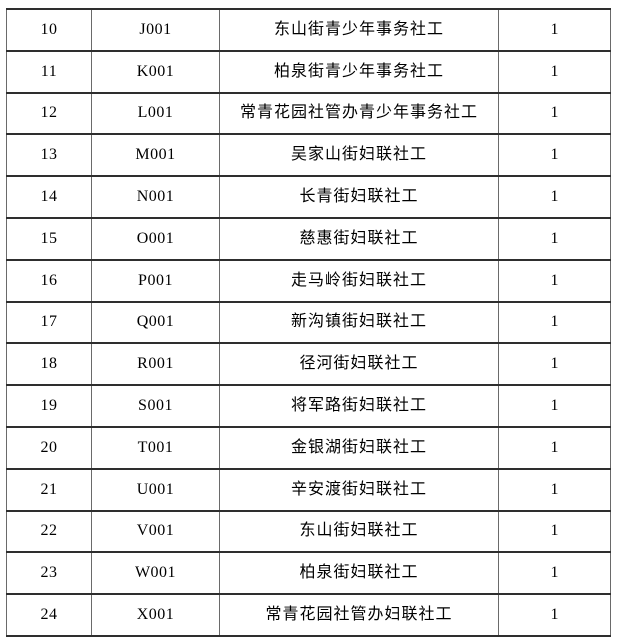 Image resolution: width=620 pixels, height=642 pixels. I want to click on cell-position: 径河街妇联社工, so click(359, 364).